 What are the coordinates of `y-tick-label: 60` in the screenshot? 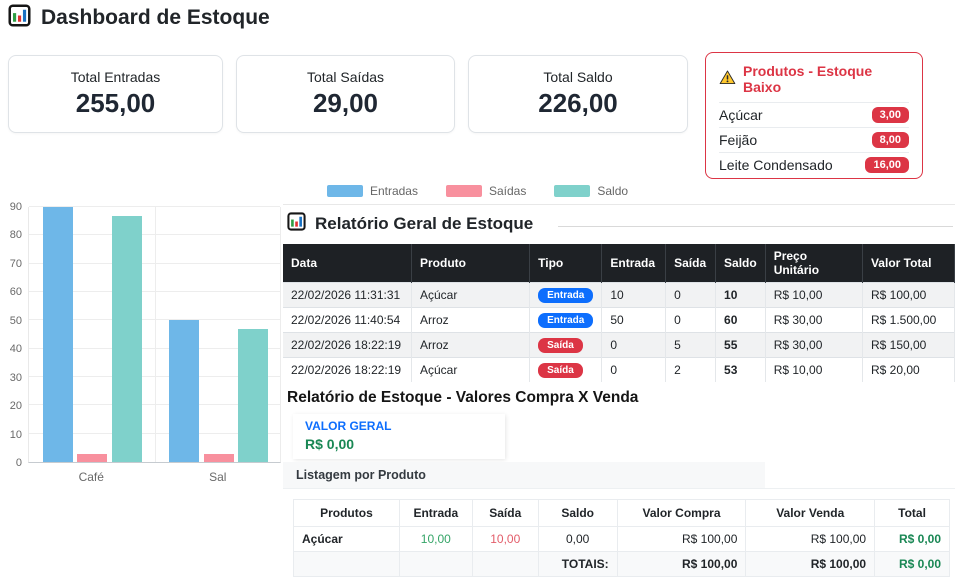 It's located at (15, 292).